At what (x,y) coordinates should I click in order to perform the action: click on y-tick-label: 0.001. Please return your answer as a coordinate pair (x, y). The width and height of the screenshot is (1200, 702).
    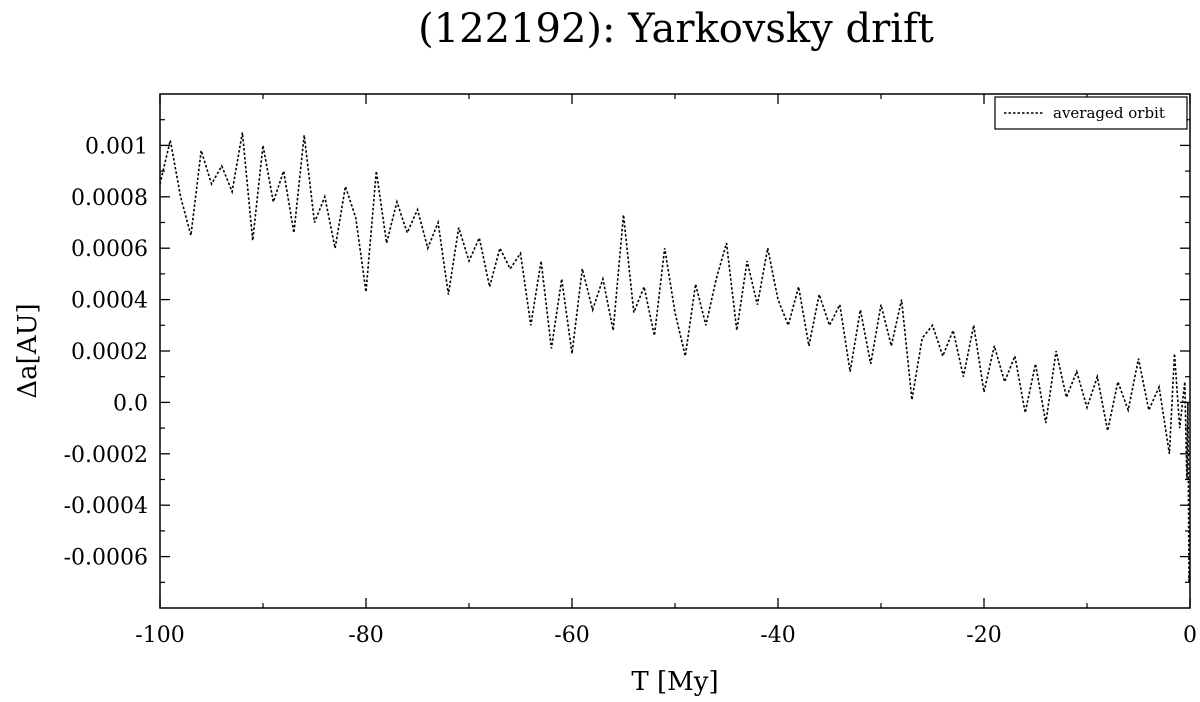
    Looking at the image, I should click on (116, 146).